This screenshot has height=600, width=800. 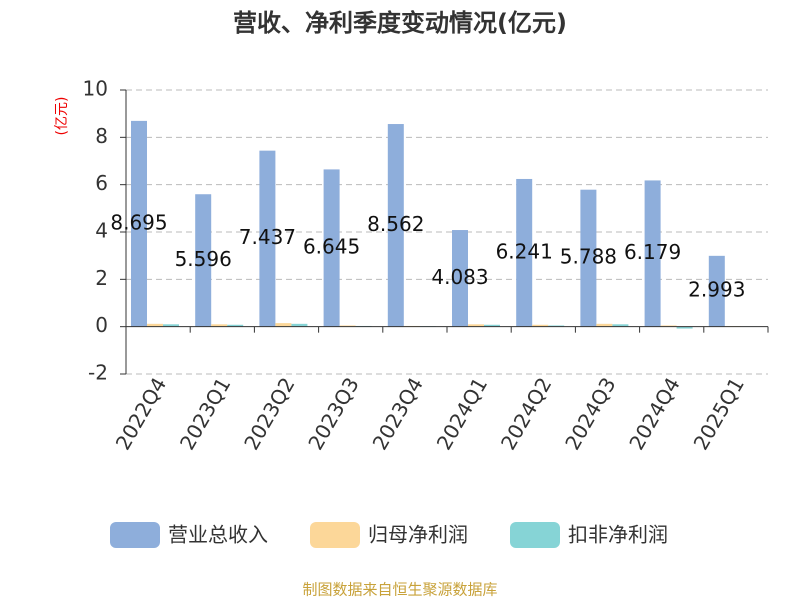 I want to click on data-label: 4.083, so click(x=459, y=277).